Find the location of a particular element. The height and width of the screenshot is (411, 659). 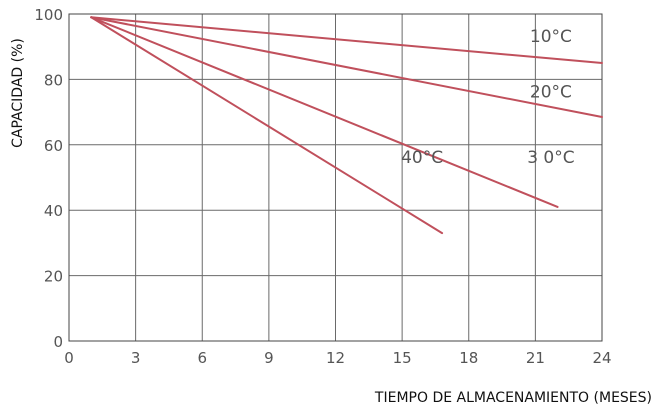

x-tick-label: 9 is located at coordinates (269, 358).